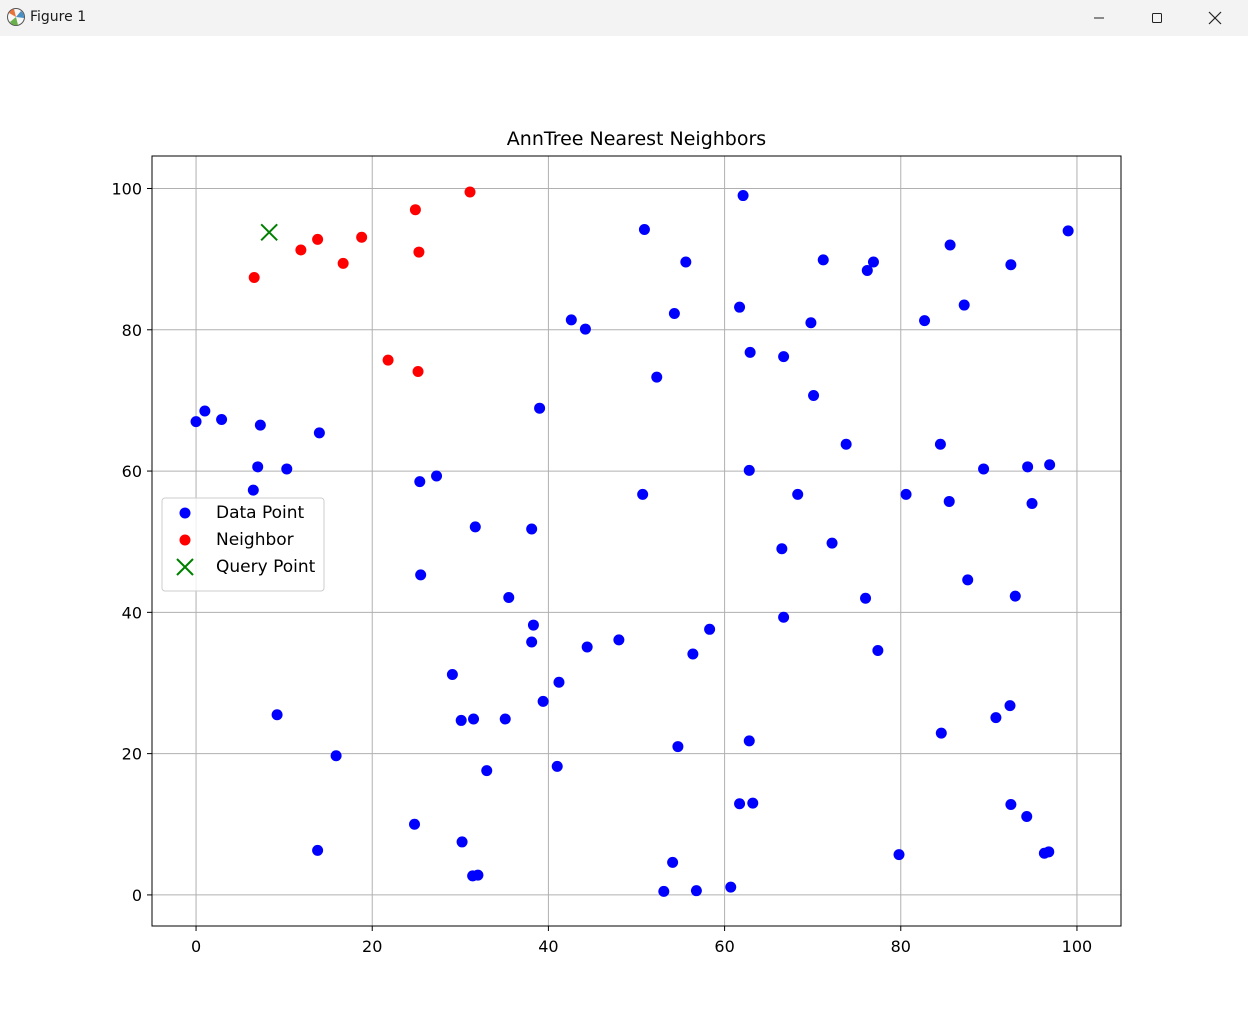 The width and height of the screenshot is (1248, 1018). What do you see at coordinates (132, 471) in the screenshot?
I see `y-tick-label: 60` at bounding box center [132, 471].